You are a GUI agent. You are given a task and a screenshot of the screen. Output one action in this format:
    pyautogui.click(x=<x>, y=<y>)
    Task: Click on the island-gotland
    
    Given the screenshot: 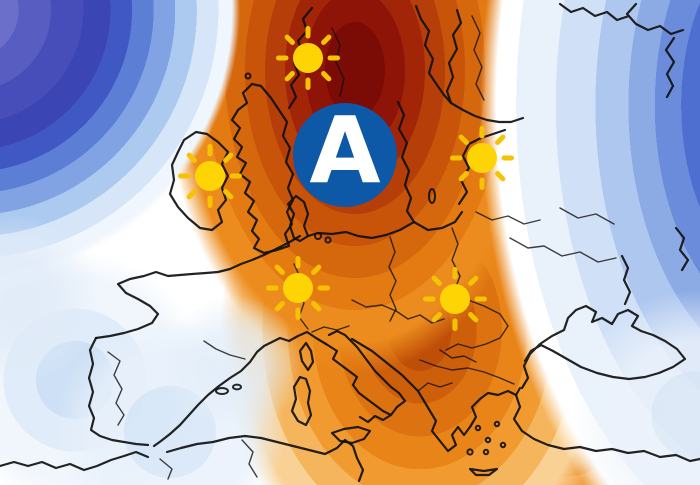 What is the action you would take?
    pyautogui.click(x=432, y=196)
    